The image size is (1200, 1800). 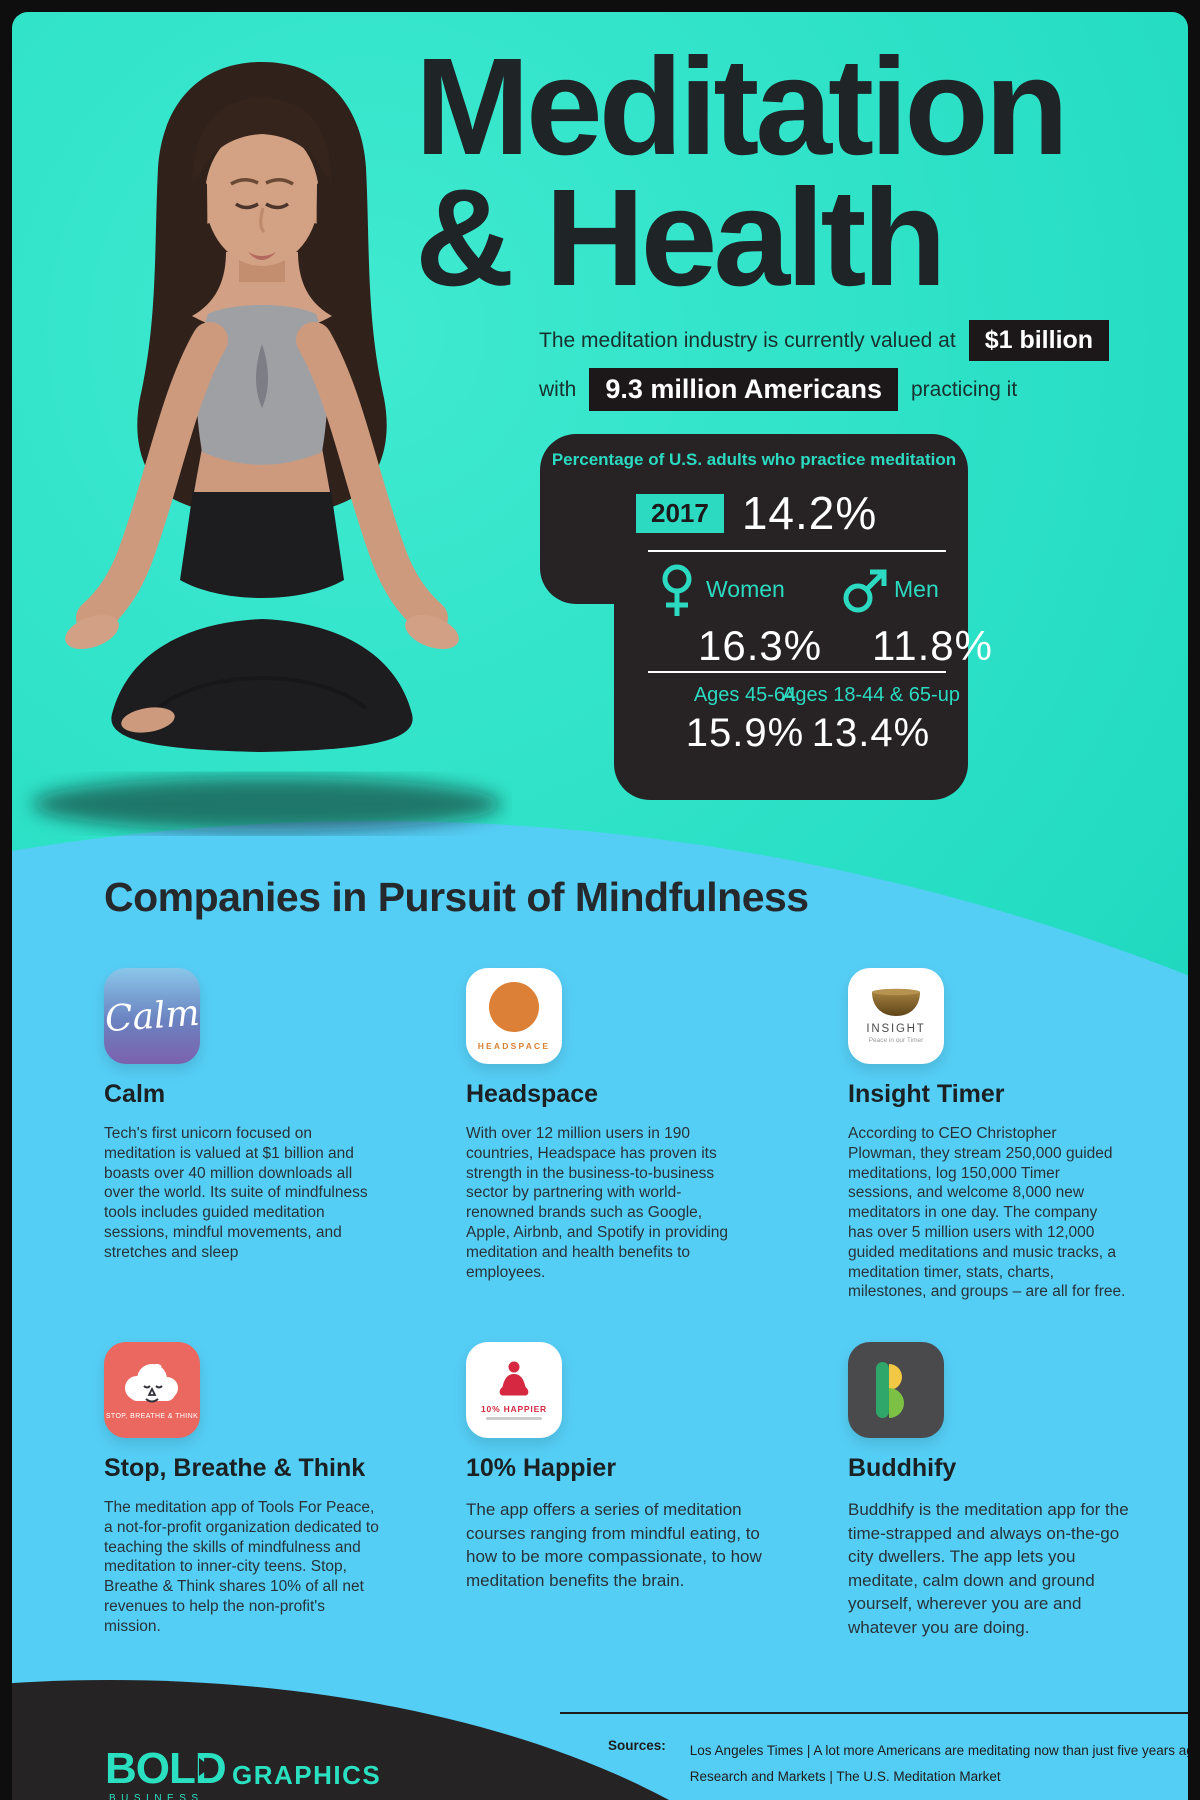 What do you see at coordinates (156, 1796) in the screenshot?
I see `brand-business-wordmark: BUSINESS` at bounding box center [156, 1796].